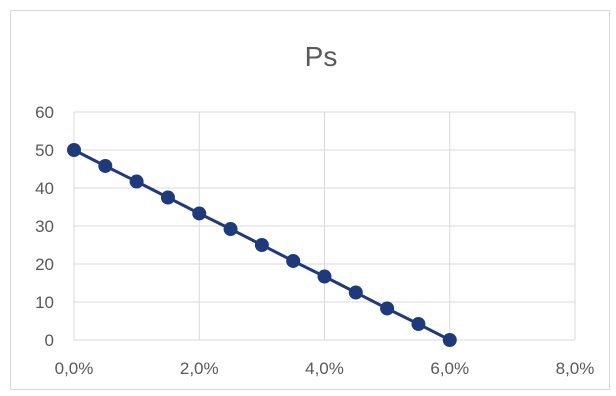  What do you see at coordinates (575, 368) in the screenshot?
I see `x-tick-label: 8,0%` at bounding box center [575, 368].